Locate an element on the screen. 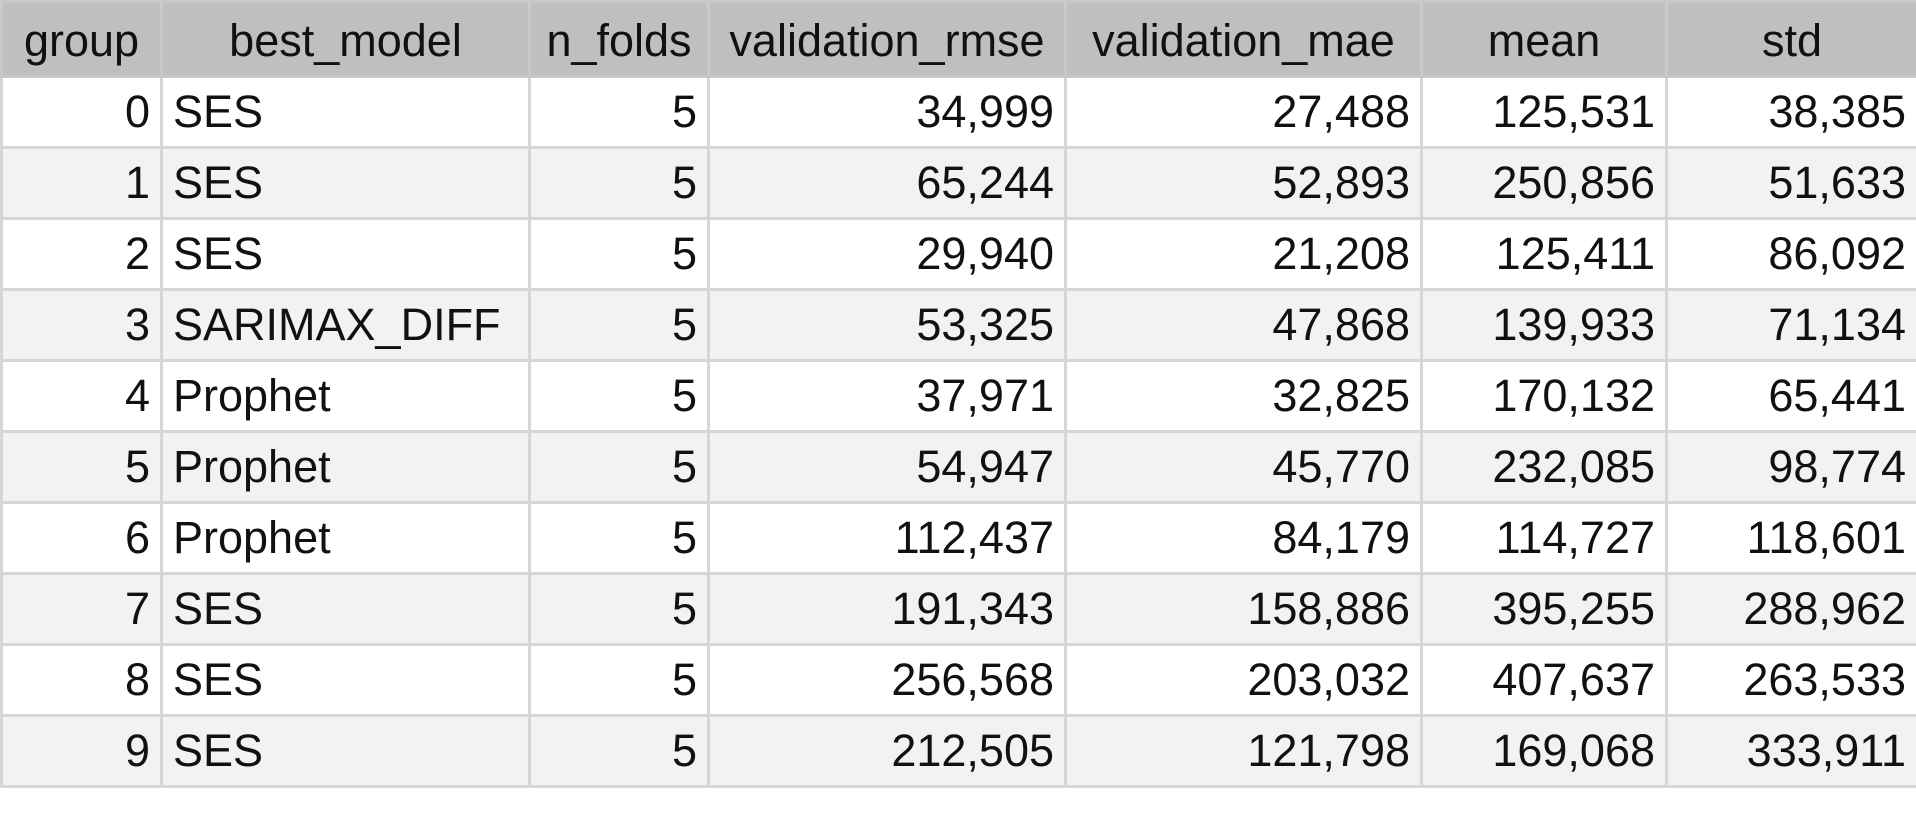 The height and width of the screenshot is (814, 1916). cell-validation-rmse: 191,343 is located at coordinates (887, 609).